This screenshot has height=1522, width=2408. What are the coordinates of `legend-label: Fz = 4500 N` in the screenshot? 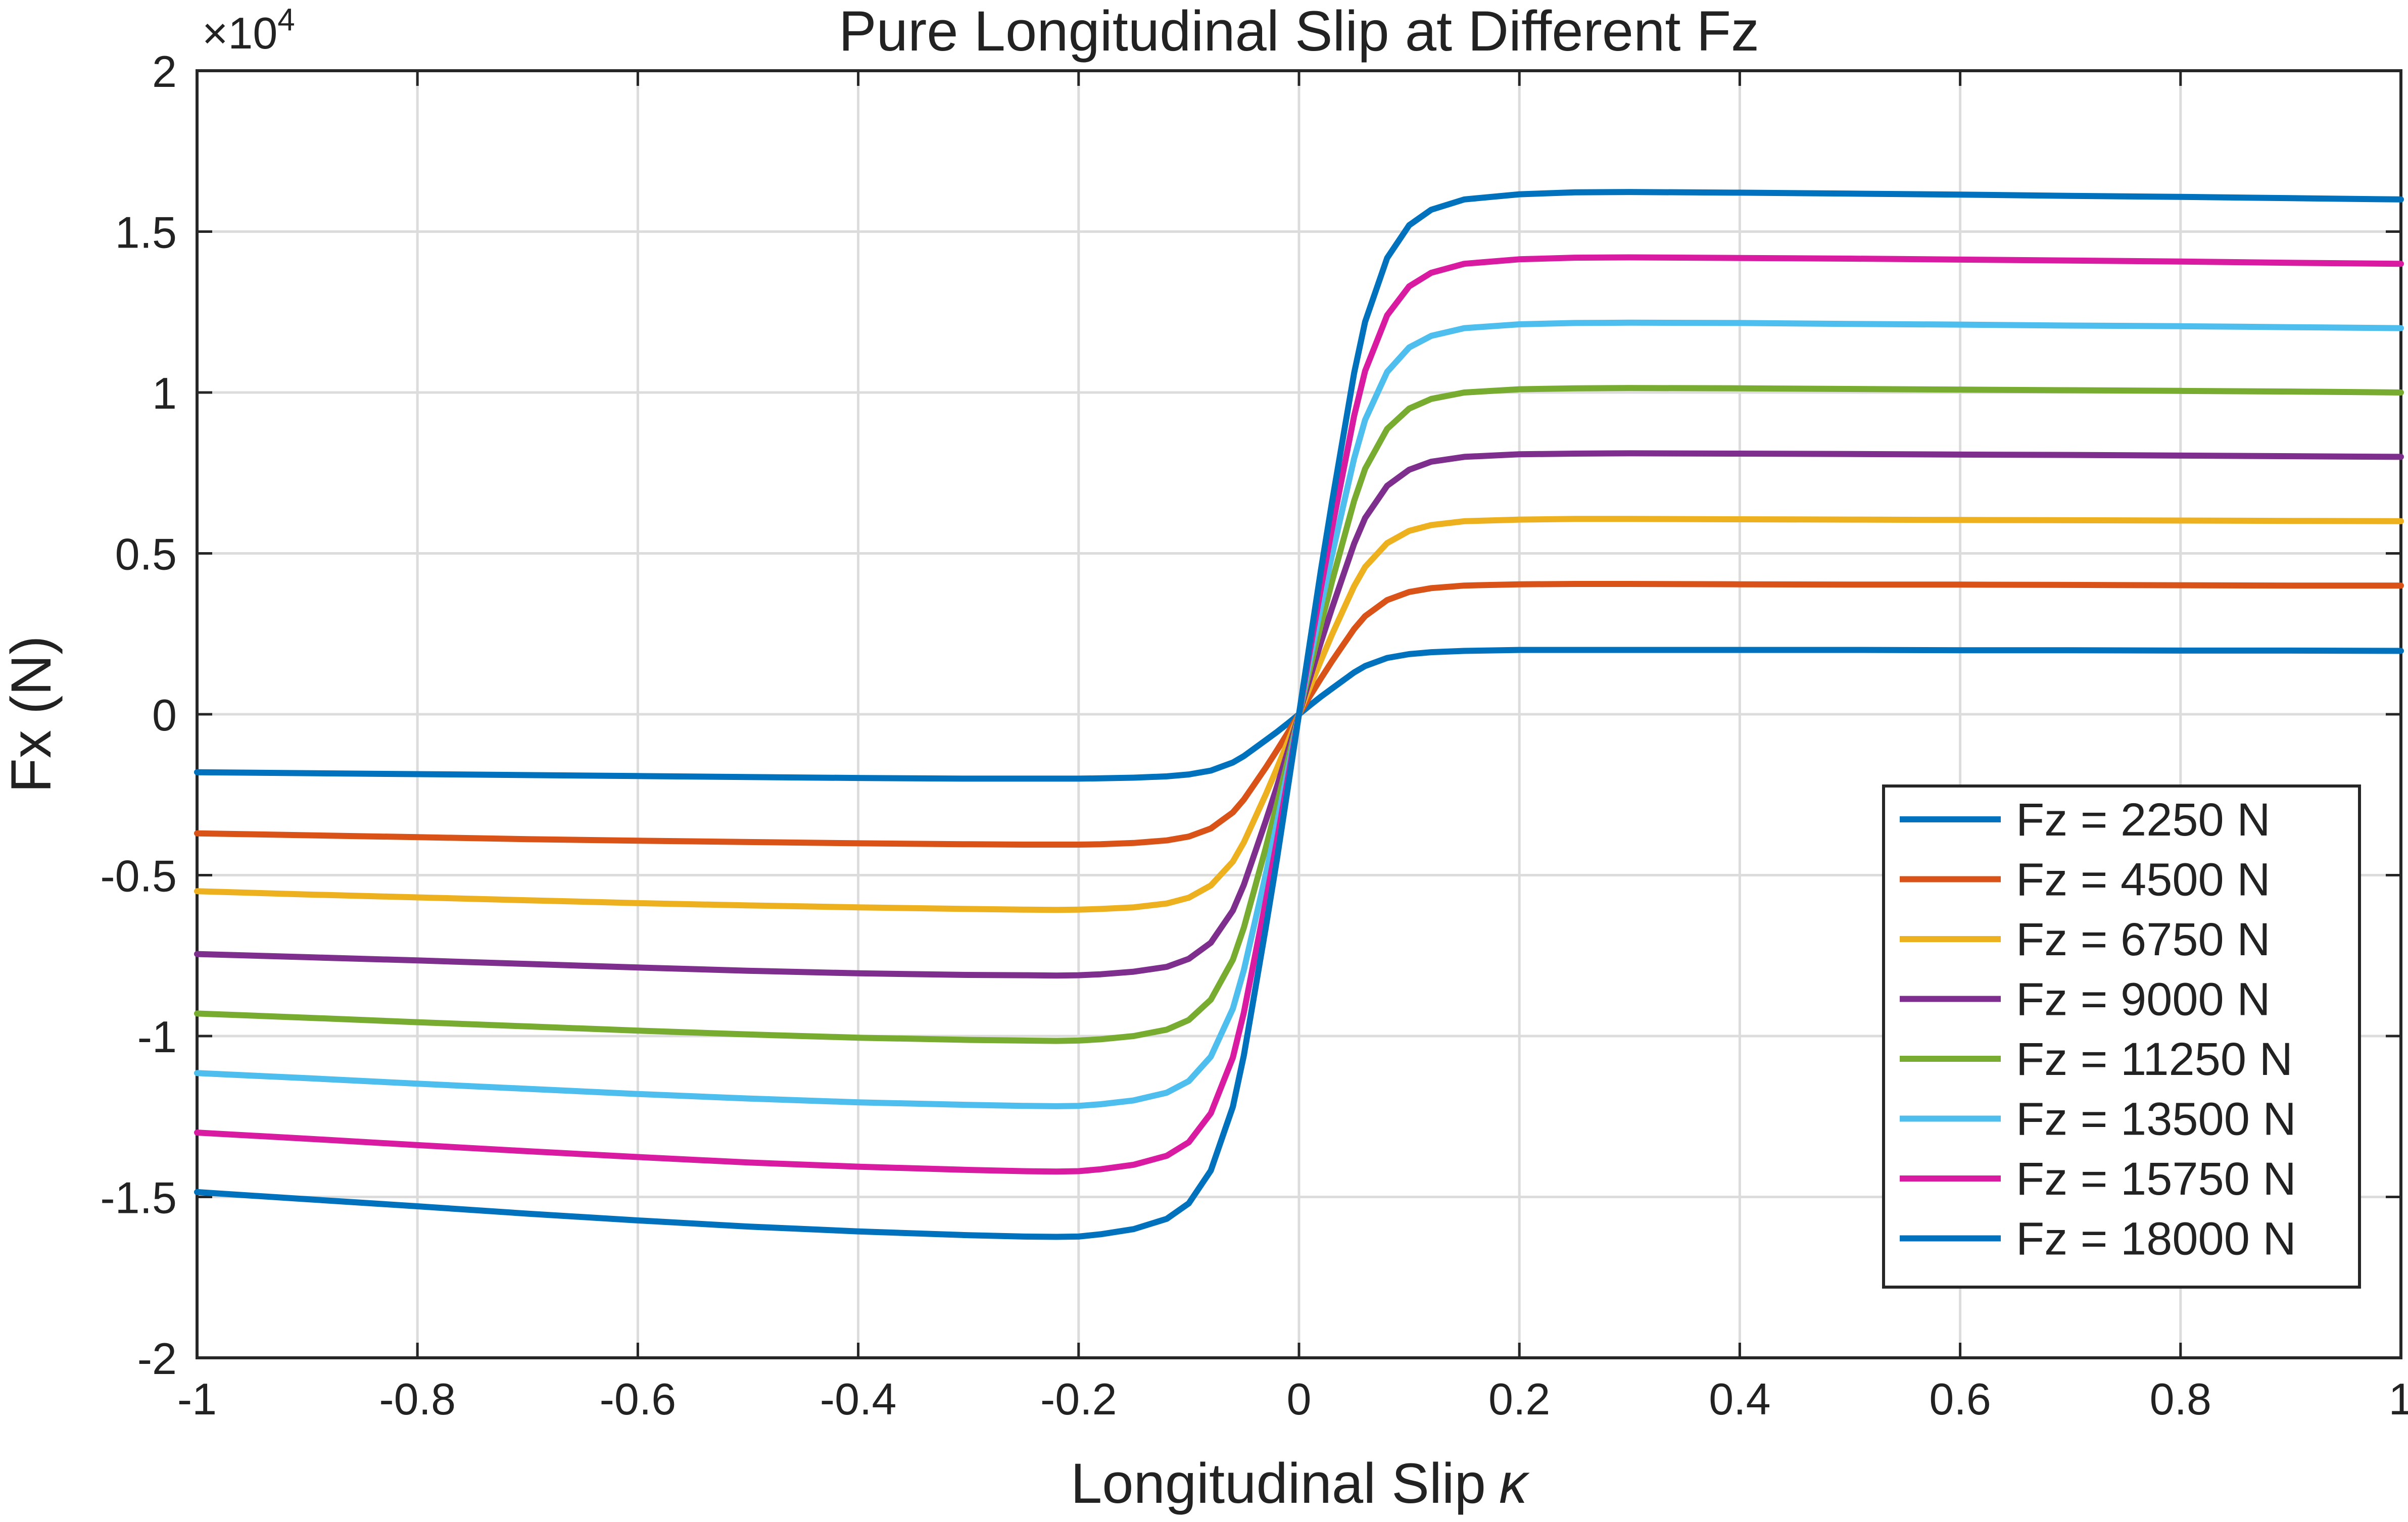 It's located at (2143, 880).